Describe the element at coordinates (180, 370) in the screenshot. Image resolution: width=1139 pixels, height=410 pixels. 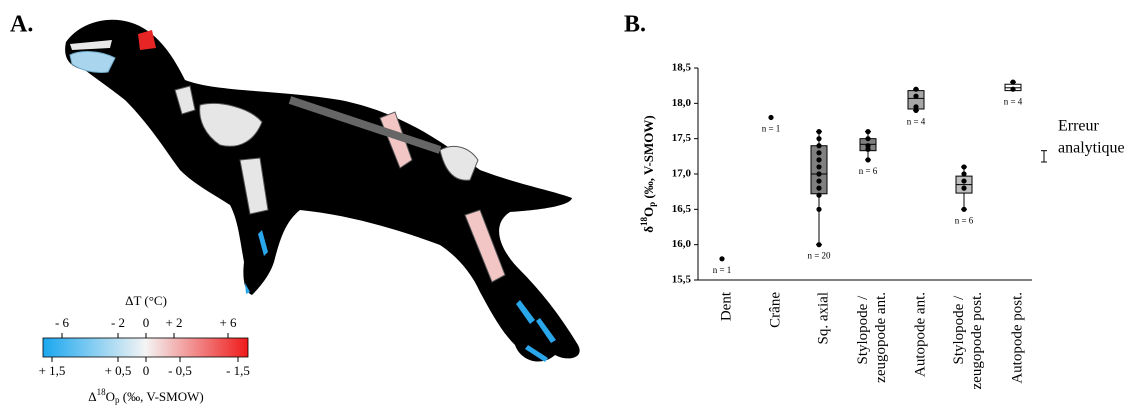
I see `colorbar-tick-label: - 0,5` at that location.